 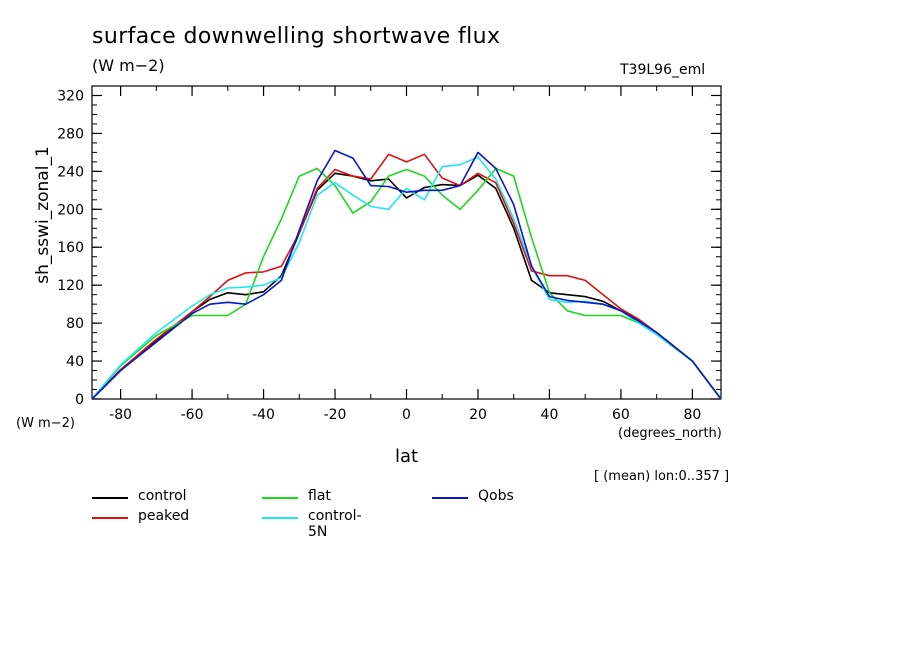 I want to click on x-axis-label: lat, so click(x=407, y=456).